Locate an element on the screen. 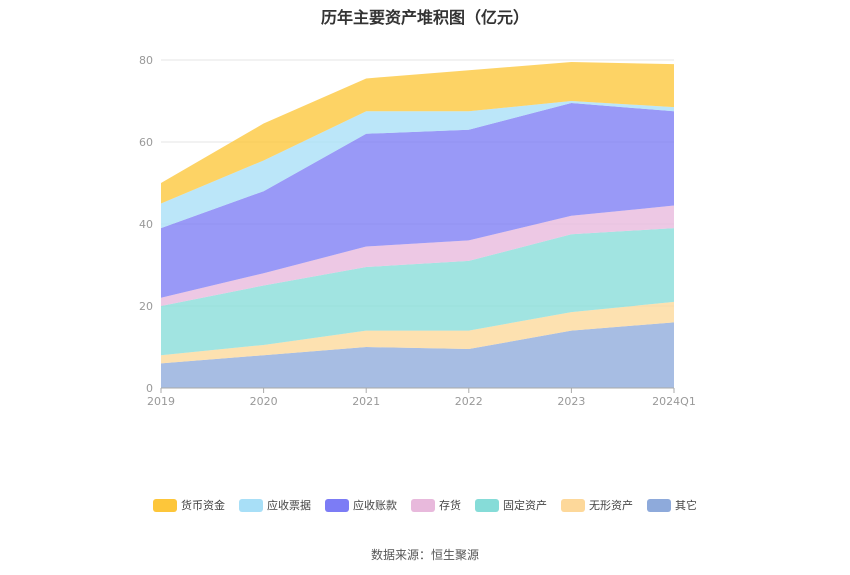 Image resolution: width=850 pixels, height=575 pixels. area-应收票据 is located at coordinates (417, 165).